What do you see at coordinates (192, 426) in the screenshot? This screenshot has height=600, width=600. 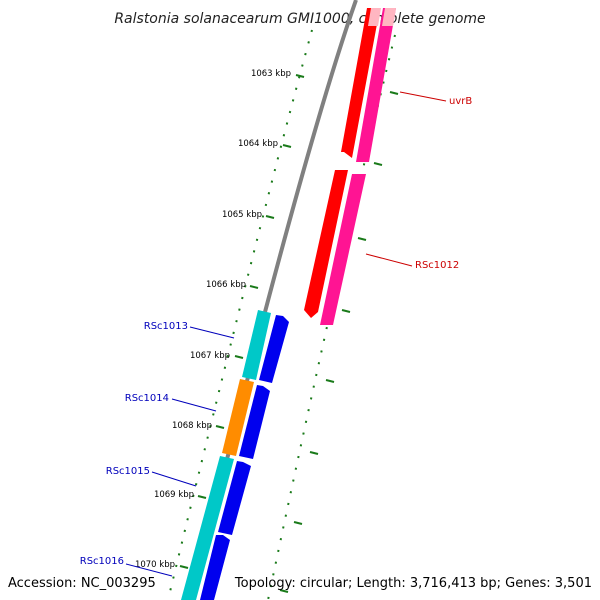 I see `ruler-label: 1068 kbp` at bounding box center [192, 426].